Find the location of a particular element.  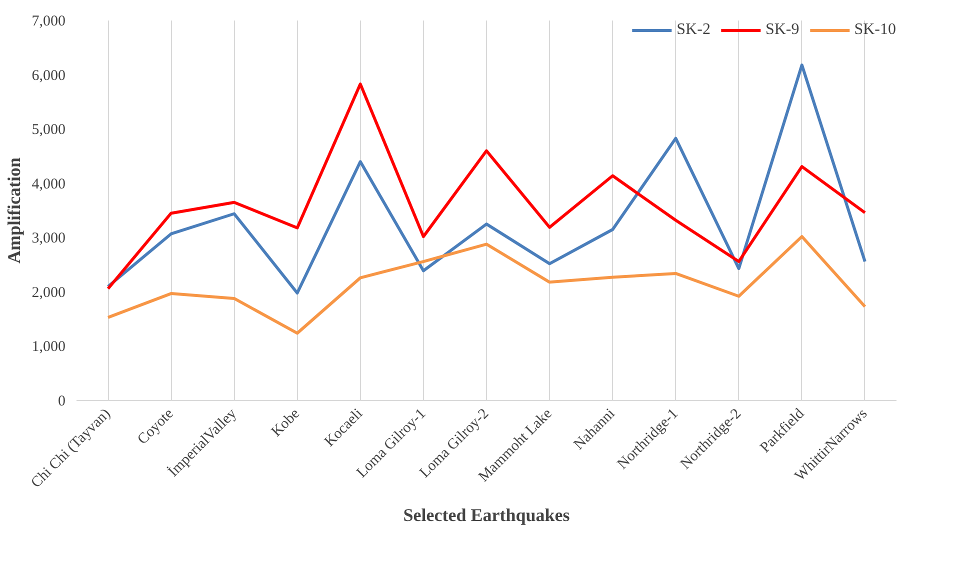

y-tick-label: 1,000 is located at coordinates (49, 347).